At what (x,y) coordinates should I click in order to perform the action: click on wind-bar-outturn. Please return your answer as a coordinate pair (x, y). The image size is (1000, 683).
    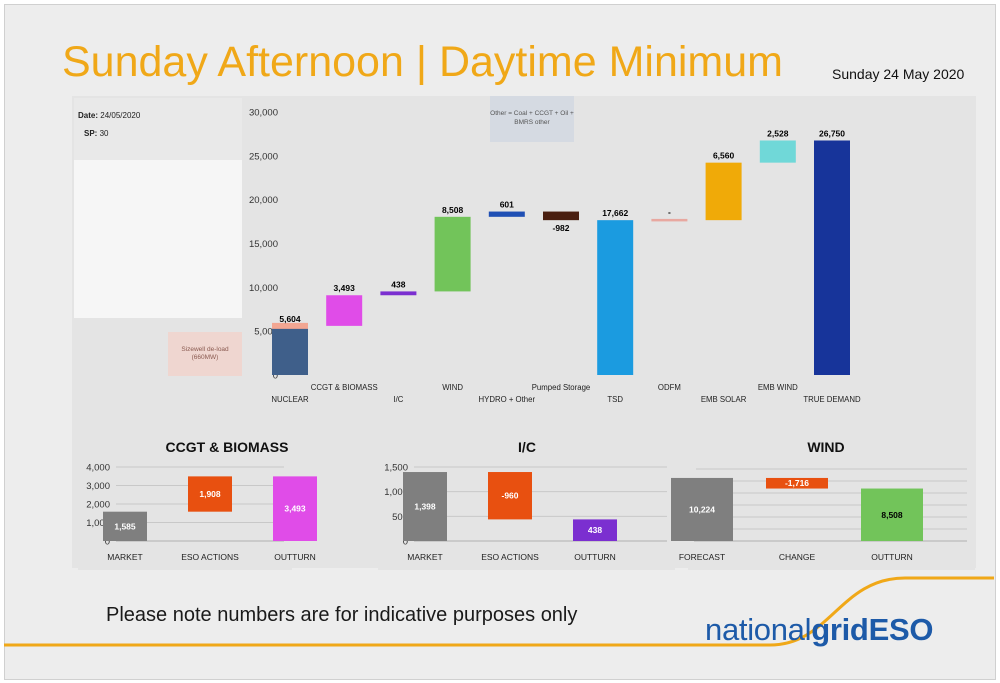
    Looking at the image, I should click on (892, 514).